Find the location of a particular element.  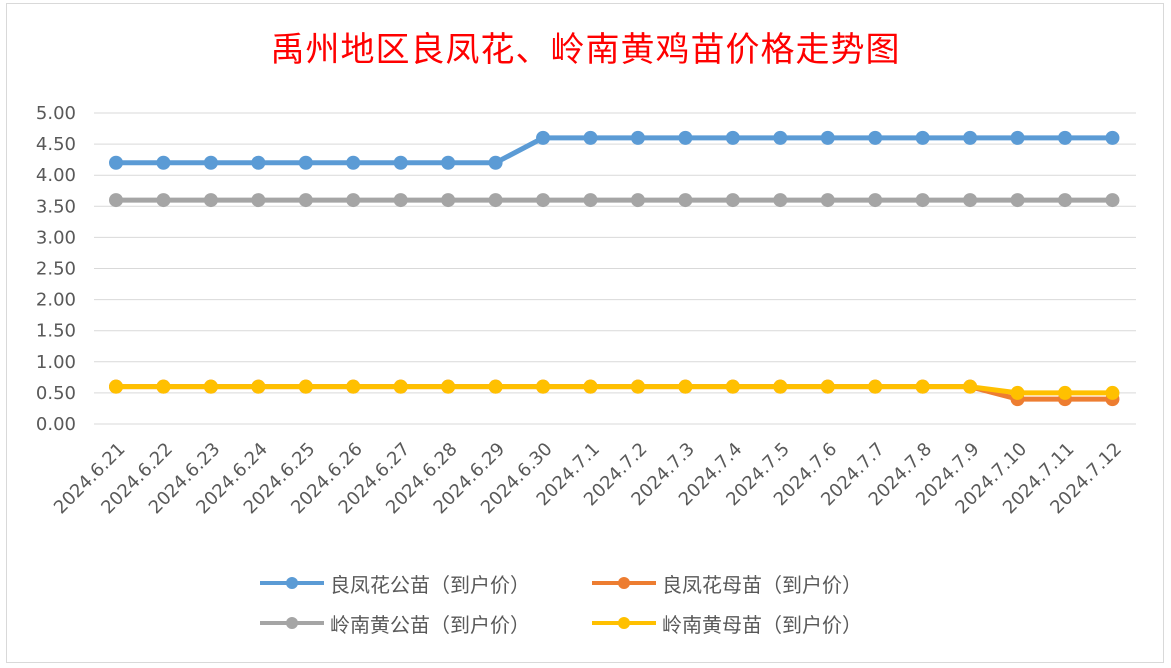

y-tick-label-2: 1.00 is located at coordinates (56, 362).